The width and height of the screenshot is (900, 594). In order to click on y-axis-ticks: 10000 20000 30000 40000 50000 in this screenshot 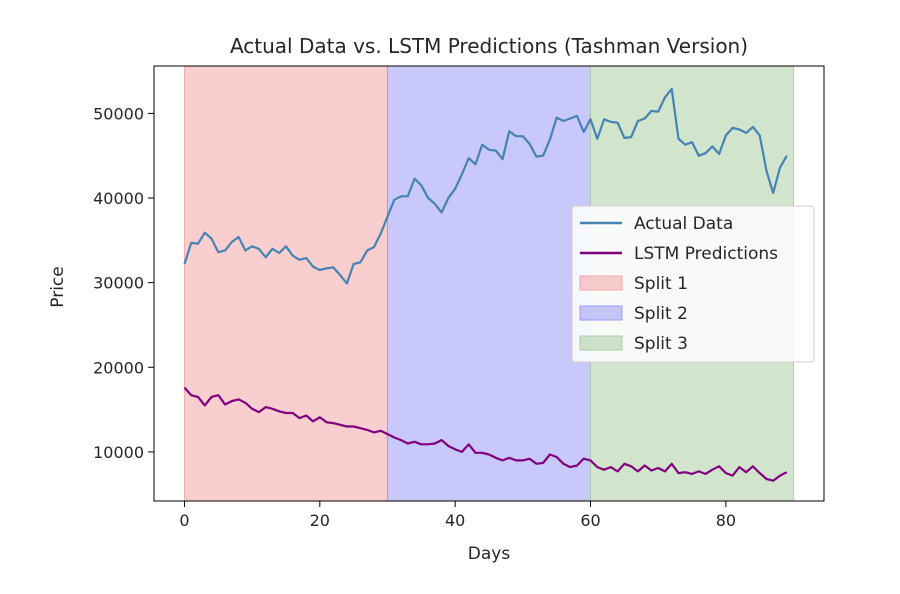, I will do `click(123, 283)`.